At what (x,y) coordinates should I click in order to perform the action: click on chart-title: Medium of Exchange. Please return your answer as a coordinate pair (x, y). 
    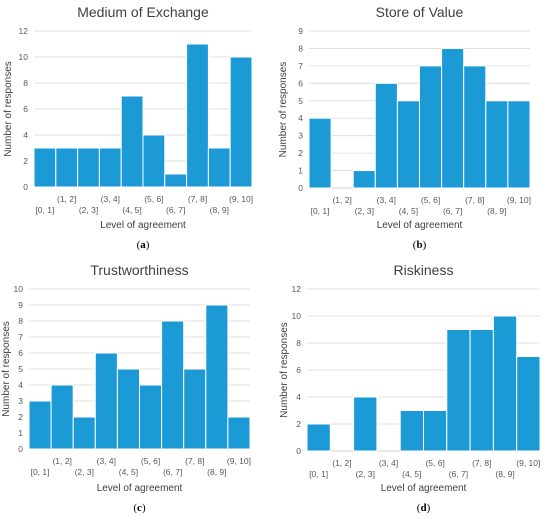
    Looking at the image, I should click on (143, 12).